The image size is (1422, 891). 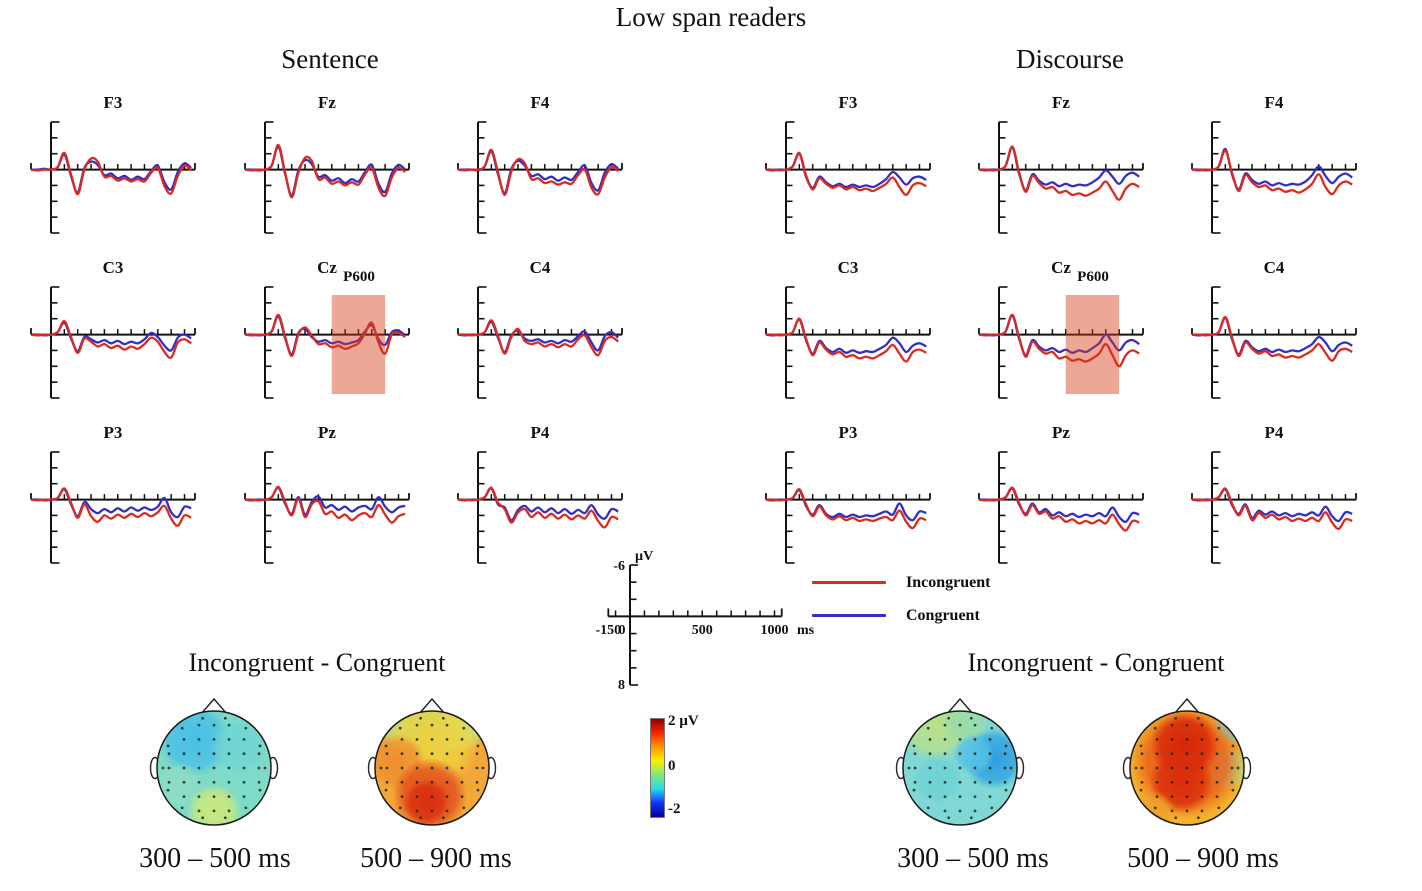 I want to click on topomap-sentence-late, so click(x=432, y=761).